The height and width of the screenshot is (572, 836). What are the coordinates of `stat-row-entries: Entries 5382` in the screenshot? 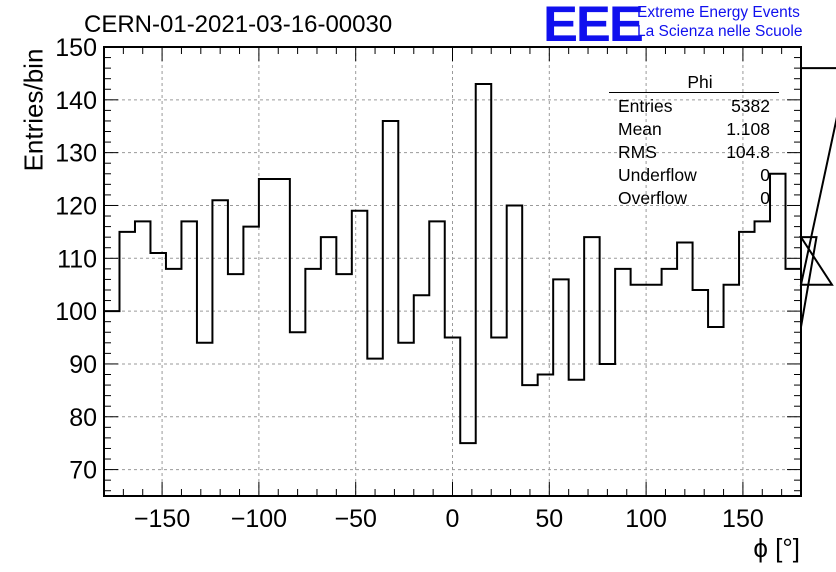 It's located at (696, 106).